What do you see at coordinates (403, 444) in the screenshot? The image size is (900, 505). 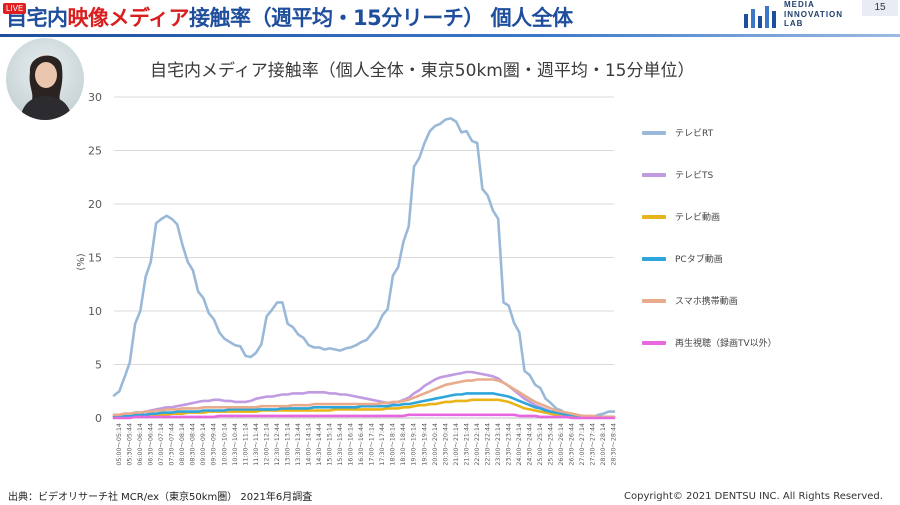 I see `x-tick-label: 18:30～18:44` at bounding box center [403, 444].